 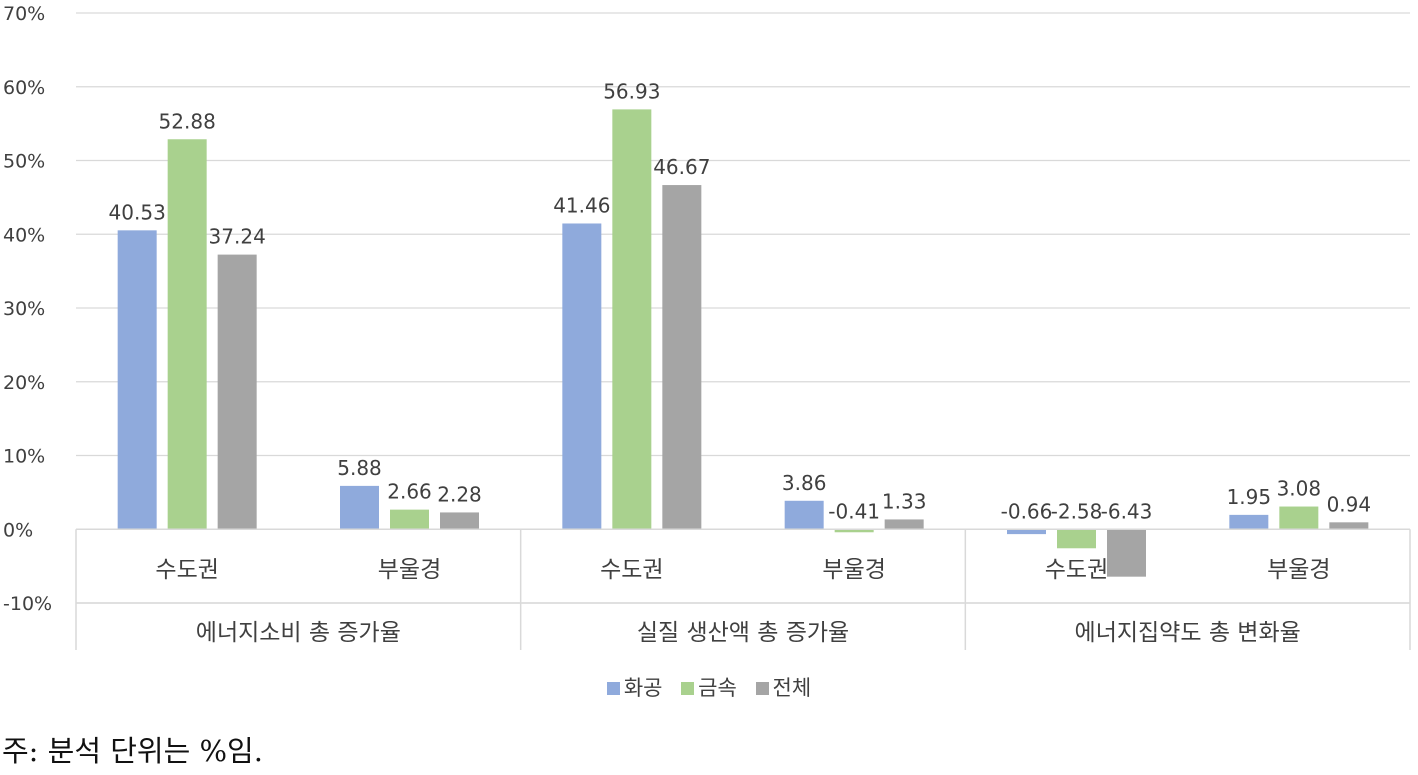 I want to click on data-label: 56.93, so click(x=631, y=91).